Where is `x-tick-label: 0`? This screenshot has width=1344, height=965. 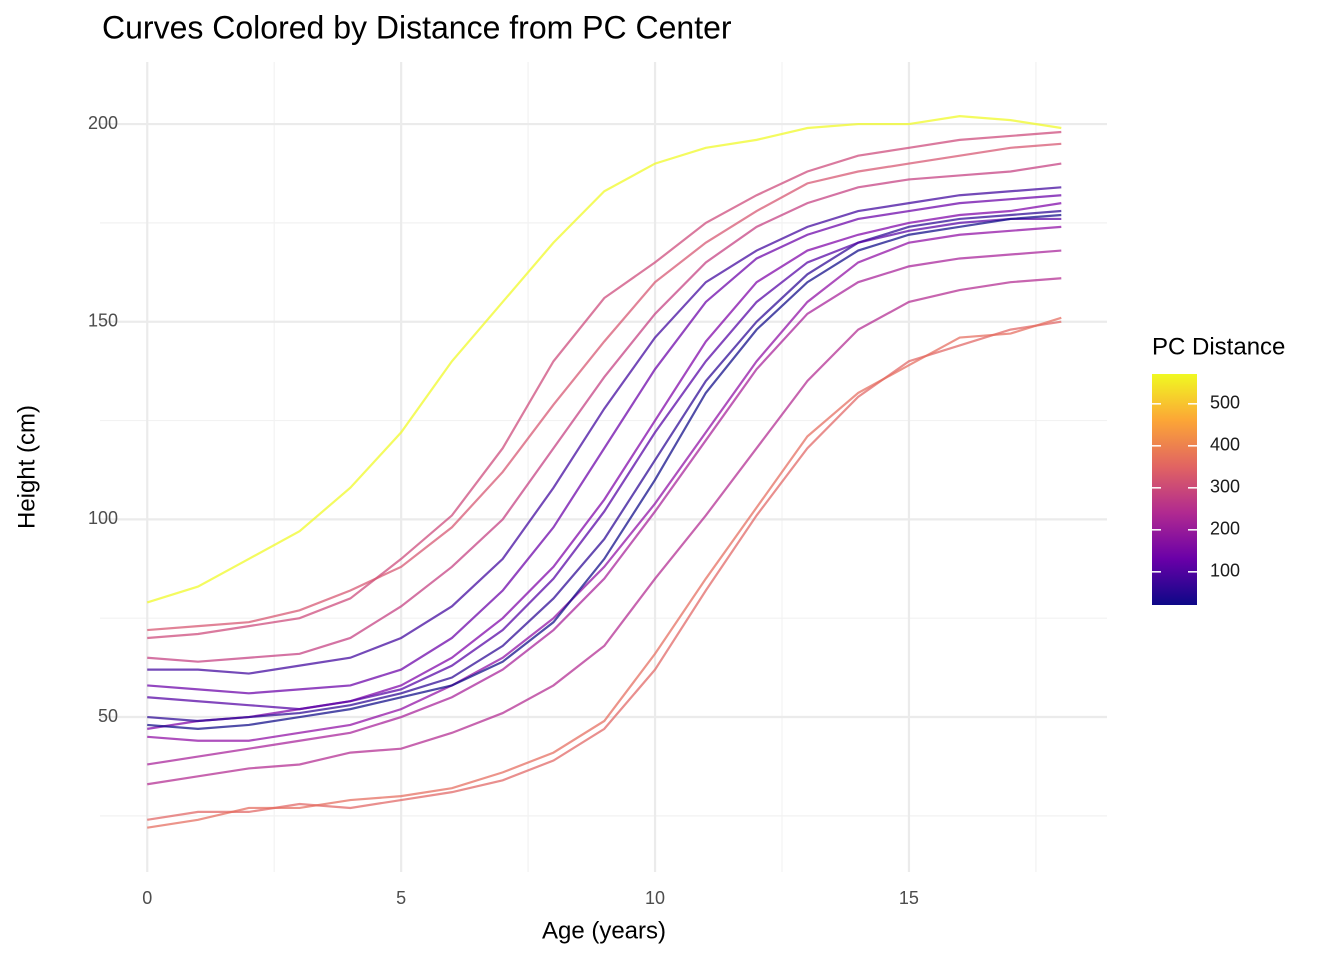
x-tick-label: 0 is located at coordinates (147, 898).